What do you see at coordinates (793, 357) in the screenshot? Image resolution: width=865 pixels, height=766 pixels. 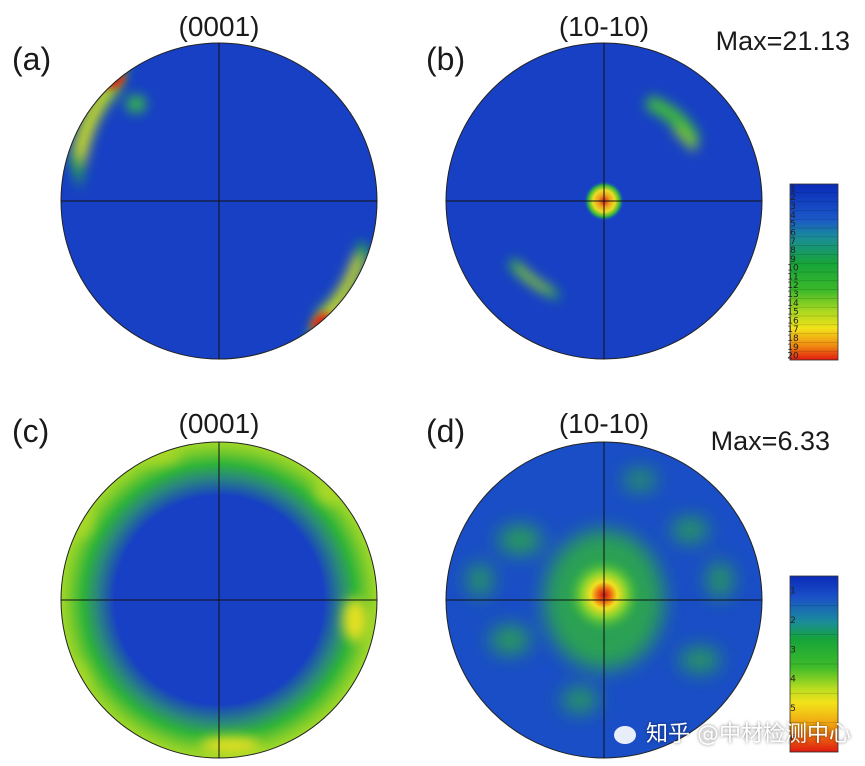 I see `colorbar-tick-label: 20` at bounding box center [793, 357].